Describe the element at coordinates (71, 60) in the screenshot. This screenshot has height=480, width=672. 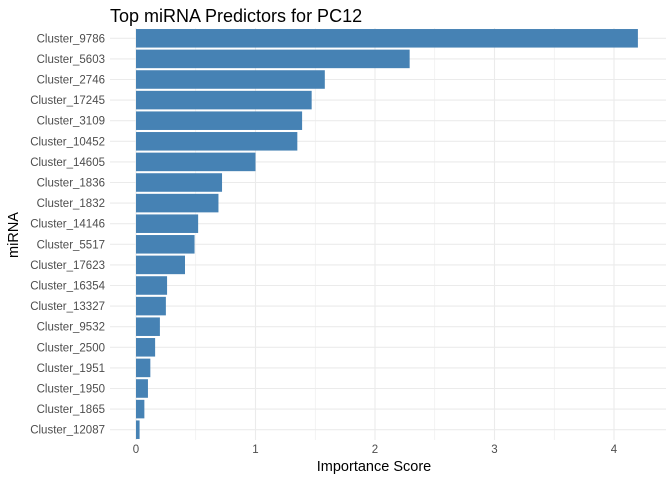
I see `y-tick-label: Cluster_5603` at that location.